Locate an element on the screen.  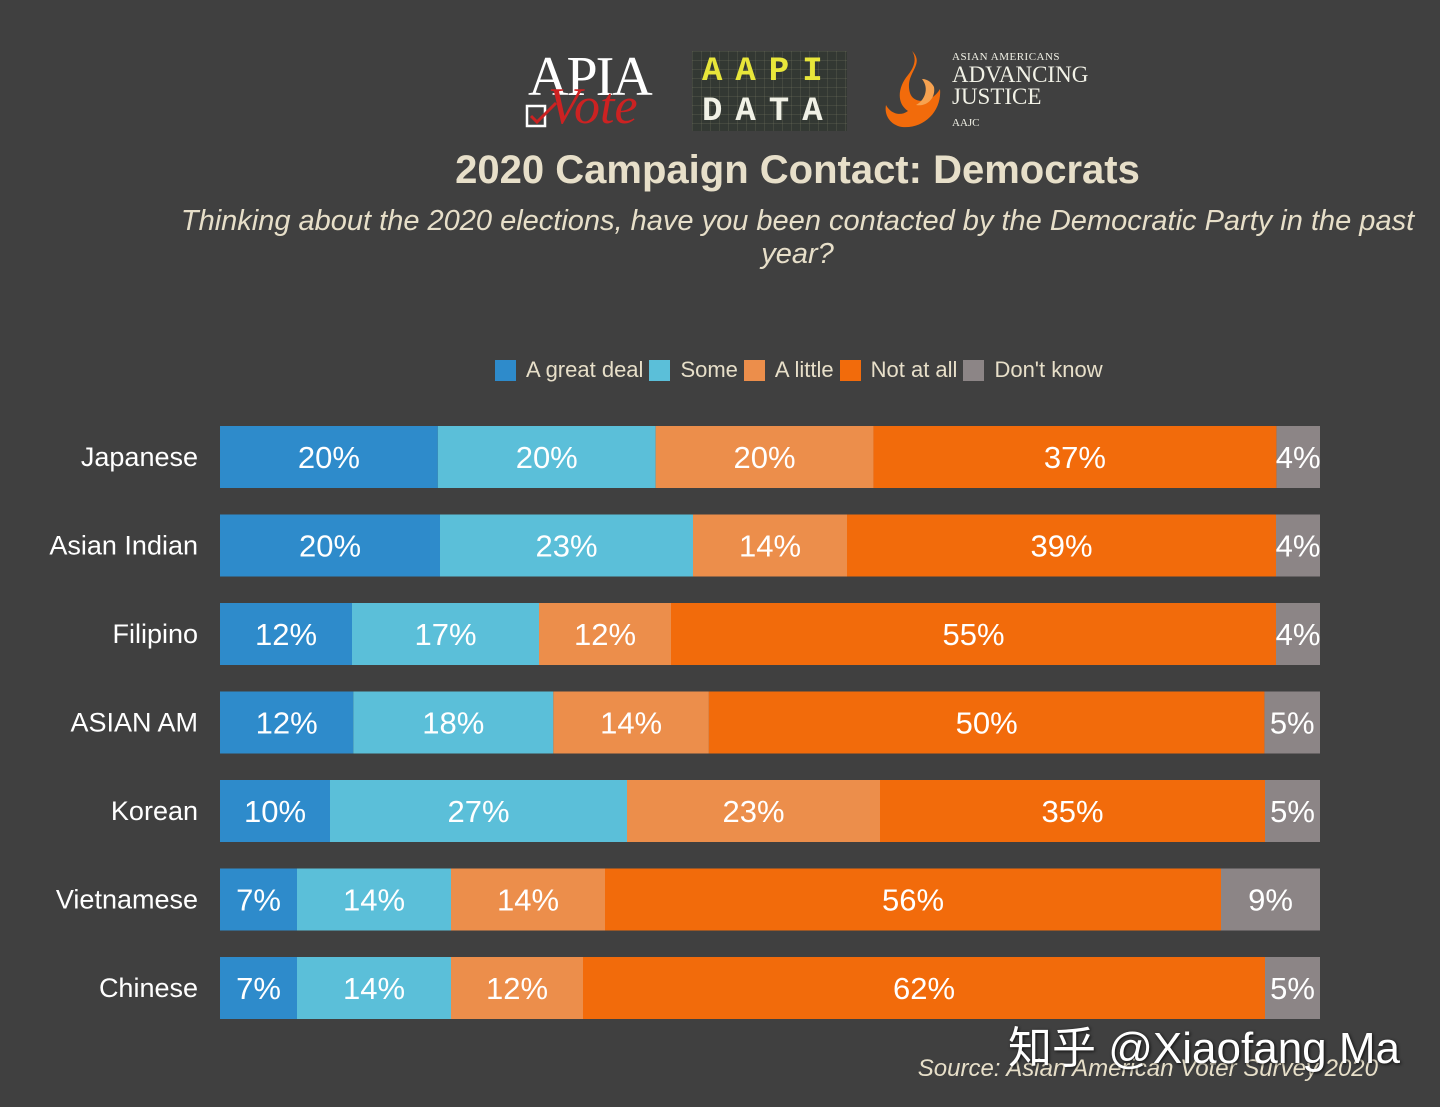
legend-item: Don't know is located at coordinates (1033, 370).